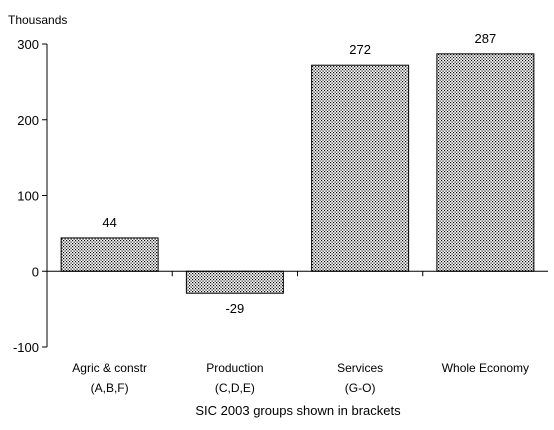 The image size is (554, 430). What do you see at coordinates (28, 120) in the screenshot?
I see `y-tick-label-3: 200` at bounding box center [28, 120].